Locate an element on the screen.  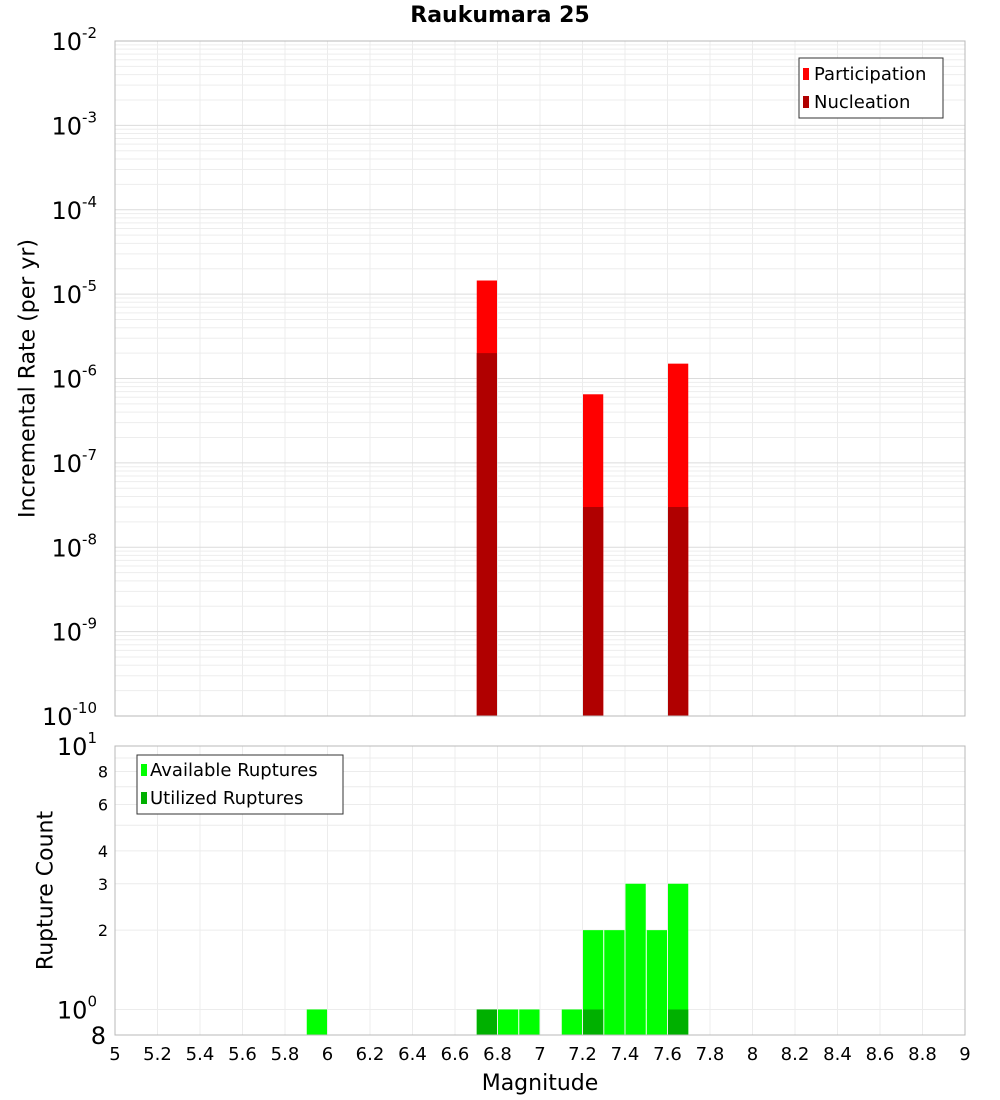
legend-label: Participation is located at coordinates (870, 74).